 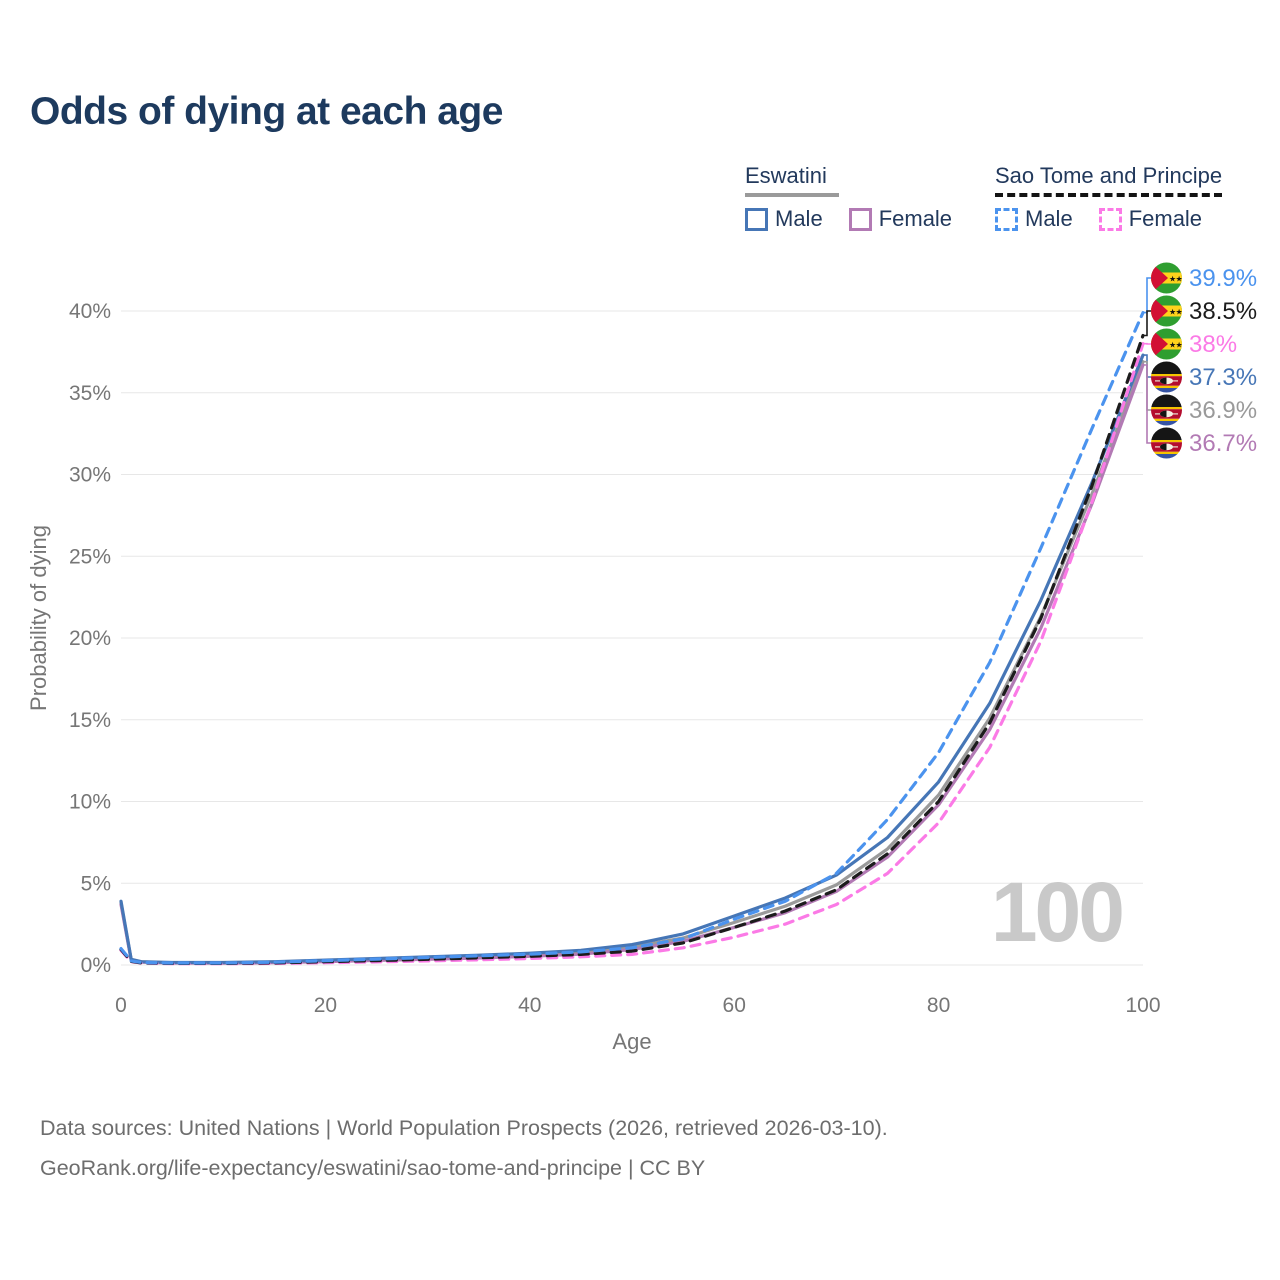 I want to click on x-tick-label: 80, so click(x=938, y=1005).